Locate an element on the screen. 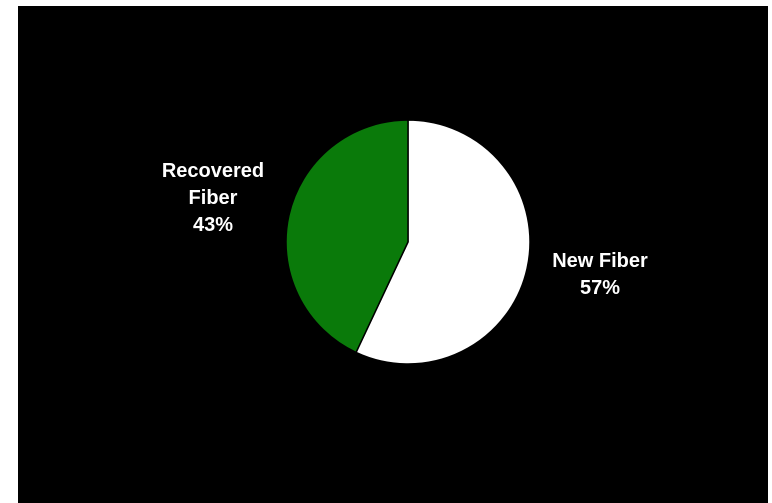 This screenshot has height=503, width=772. pie-slice-recovered-fiber is located at coordinates (347, 236).